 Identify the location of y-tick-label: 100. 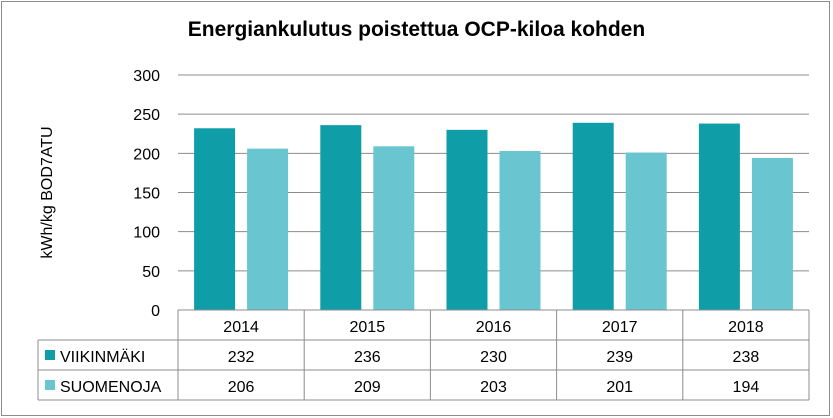
(146, 233).